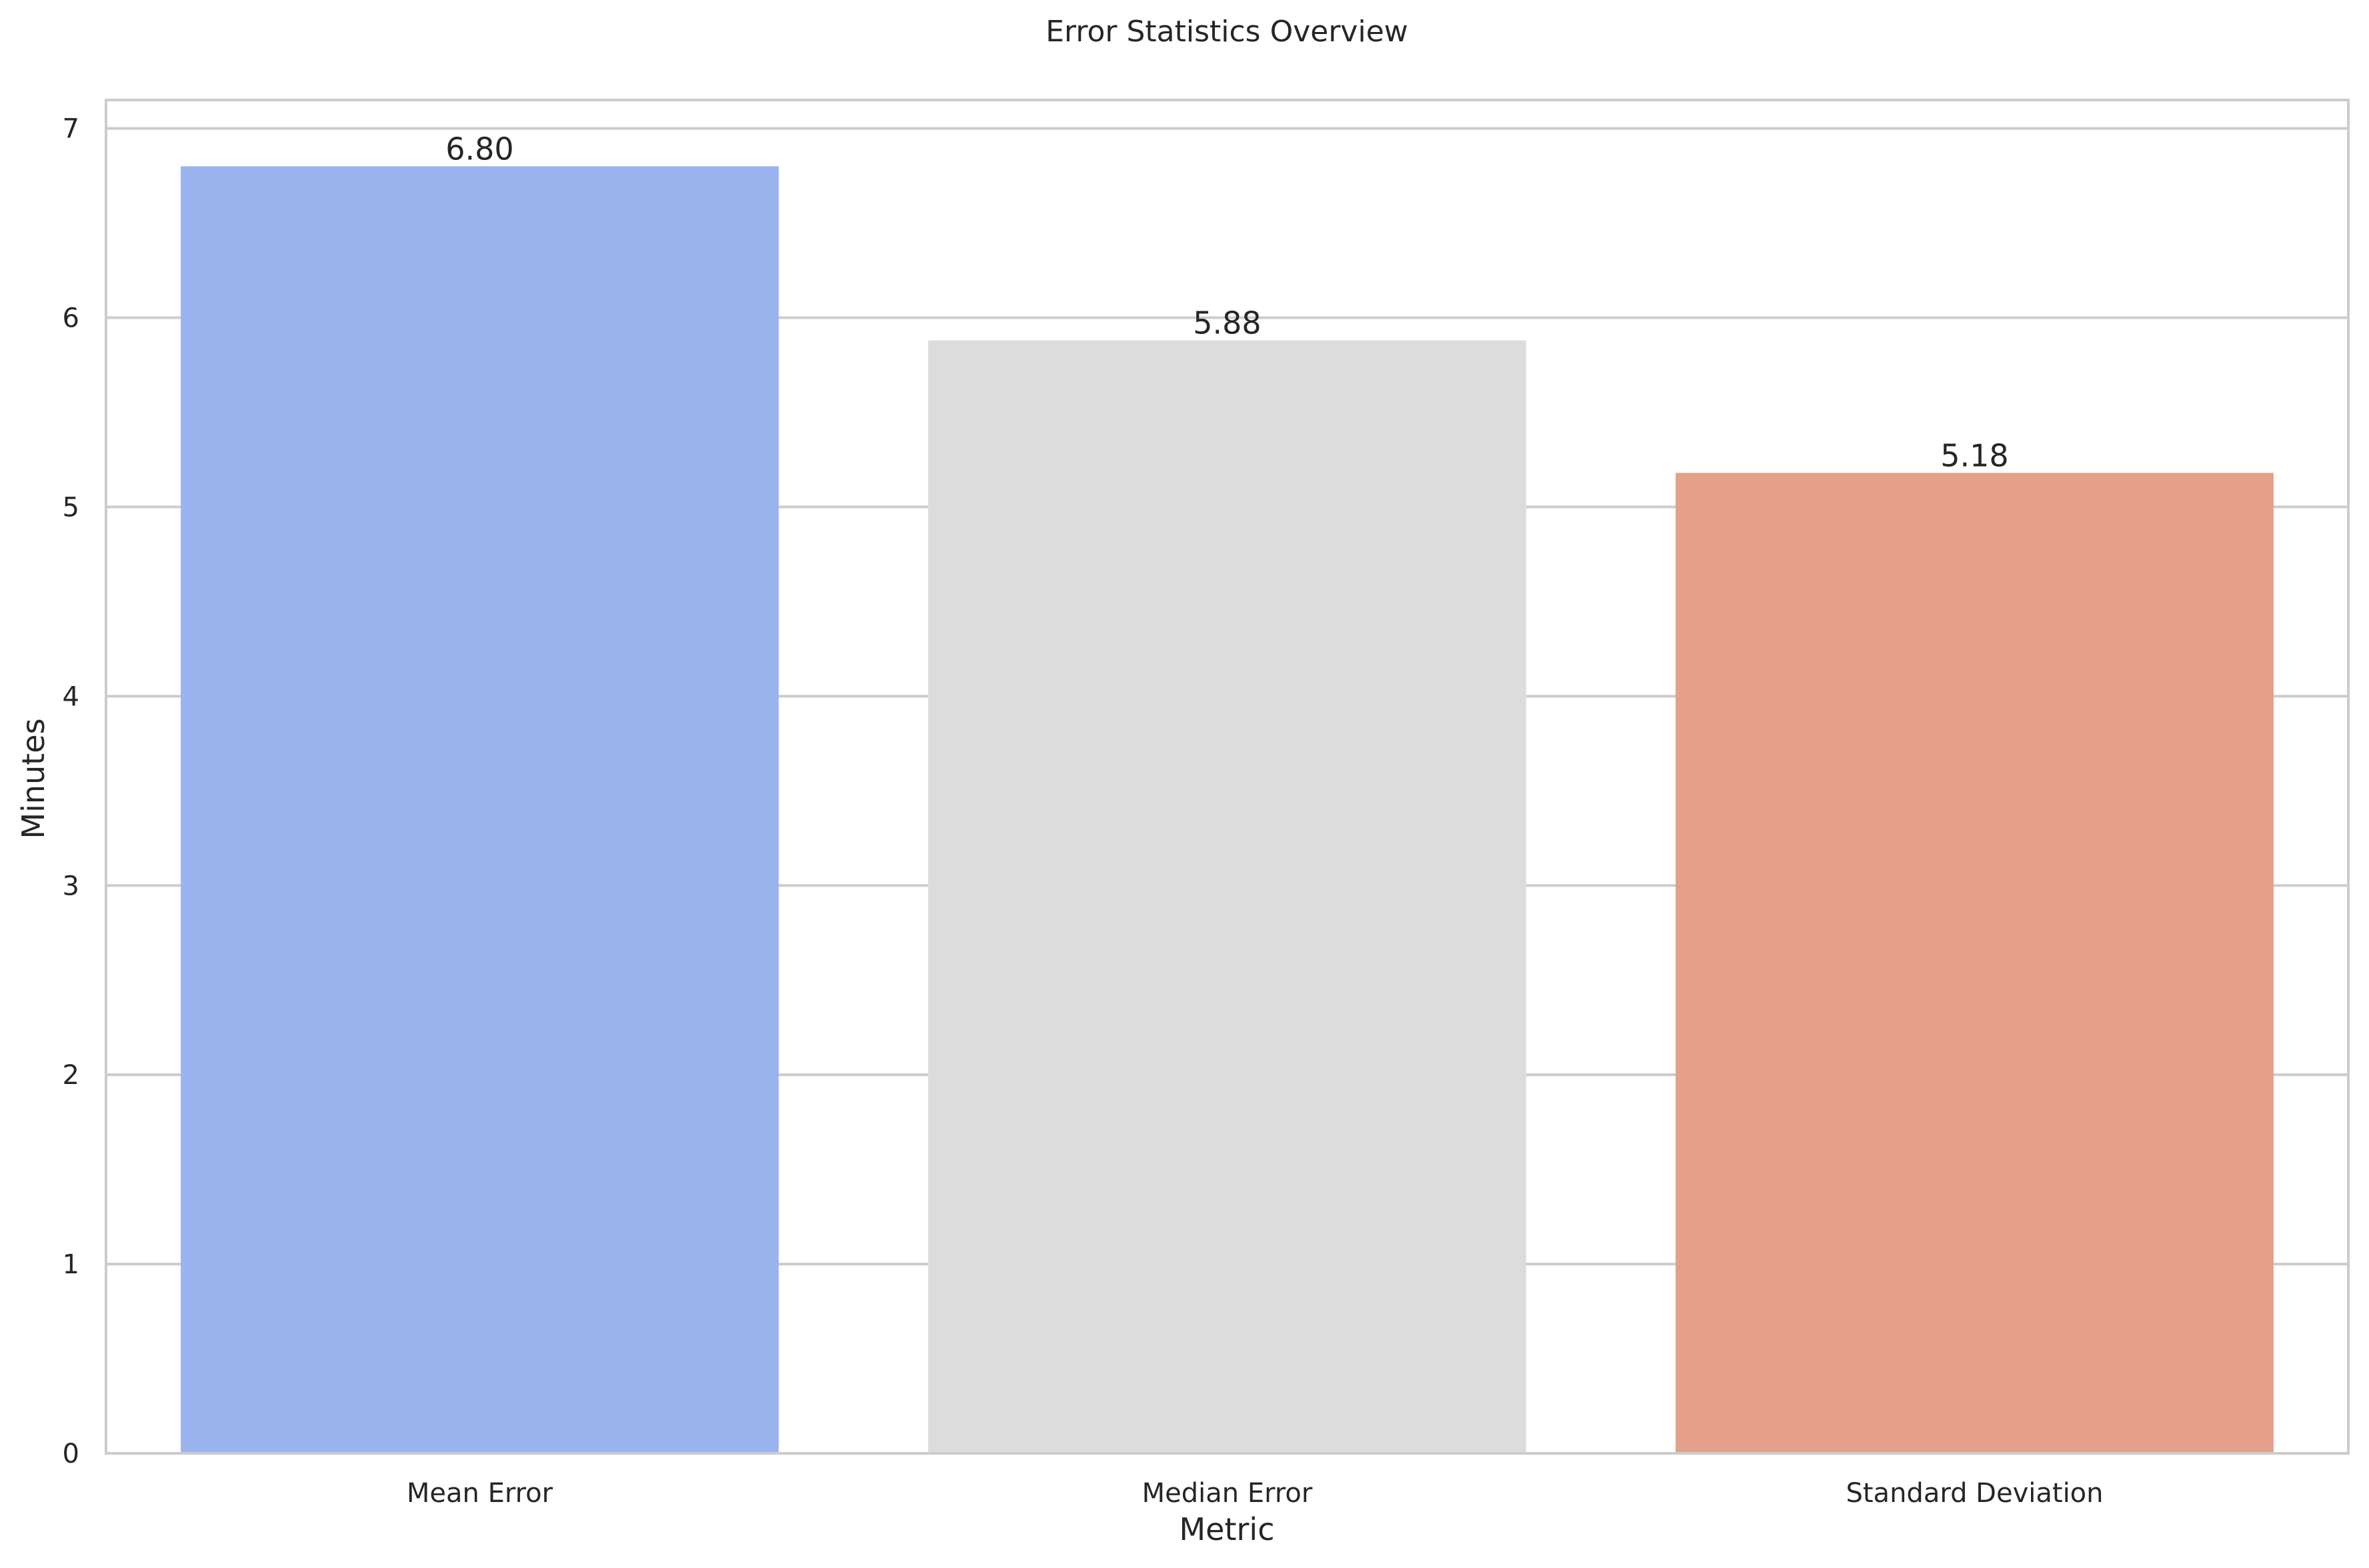 This screenshot has height=1568, width=2369. Describe the element at coordinates (1227, 323) in the screenshot. I see `data-label-1: 5.88` at that location.